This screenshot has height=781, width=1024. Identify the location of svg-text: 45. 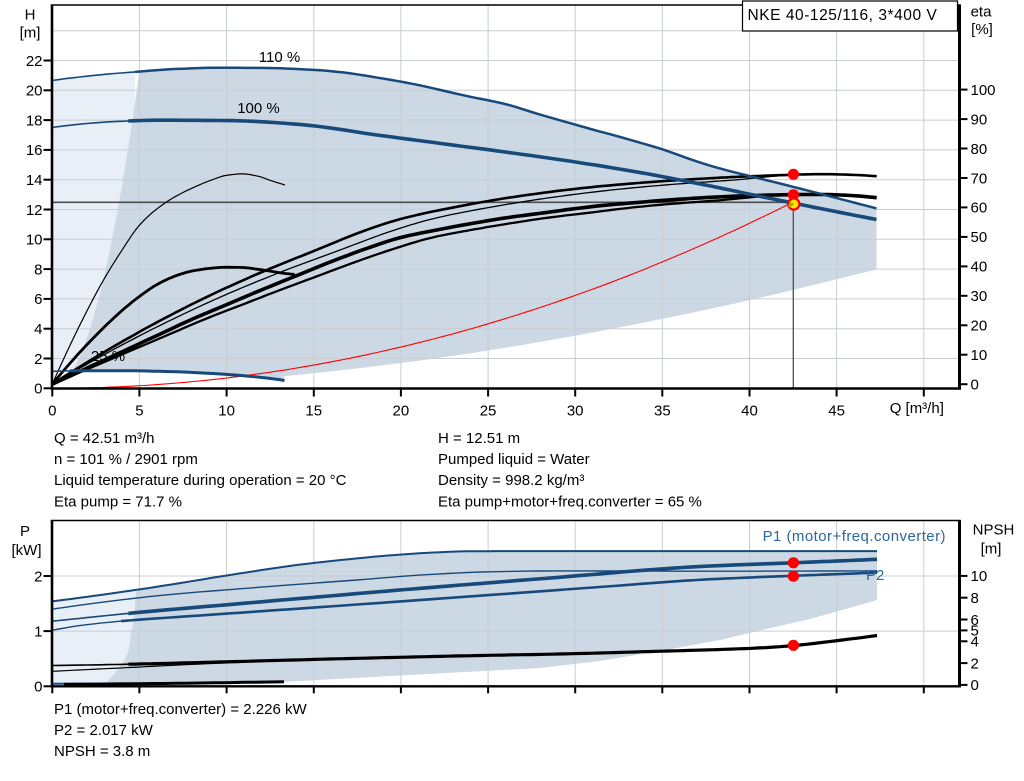
(836, 411).